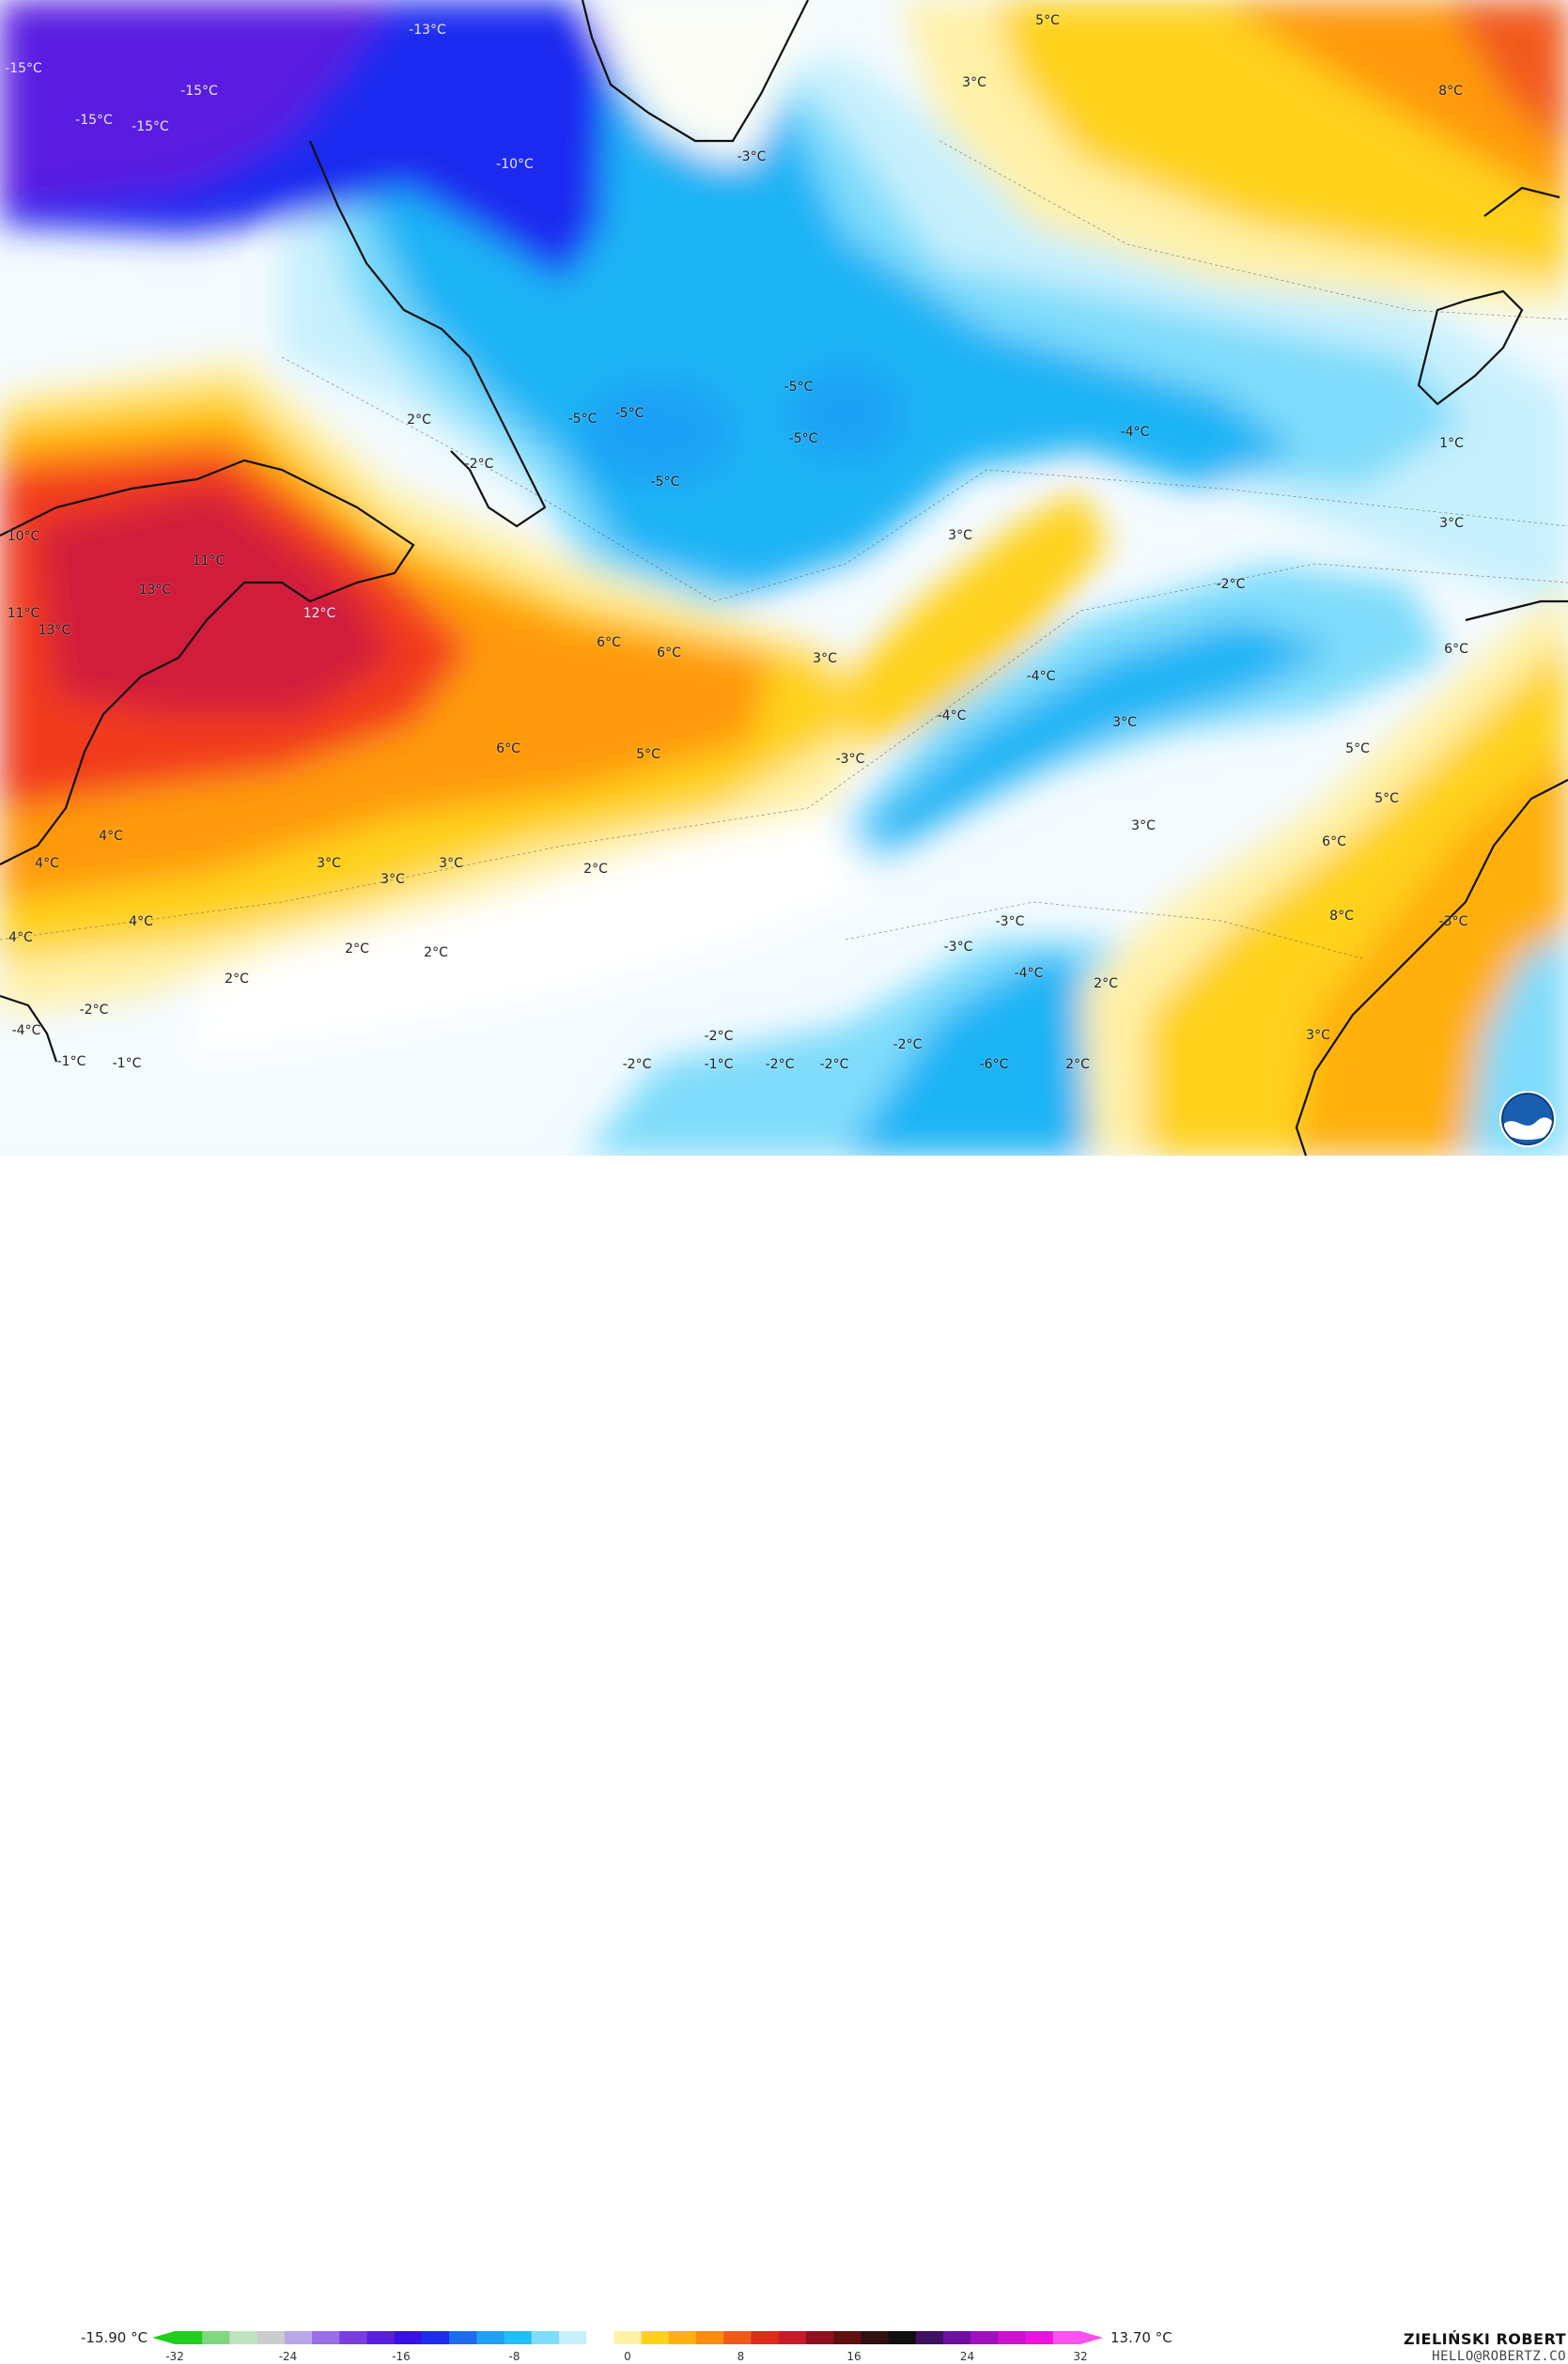  What do you see at coordinates (1527, 1119) in the screenshot?
I see `noaa-logo` at bounding box center [1527, 1119].